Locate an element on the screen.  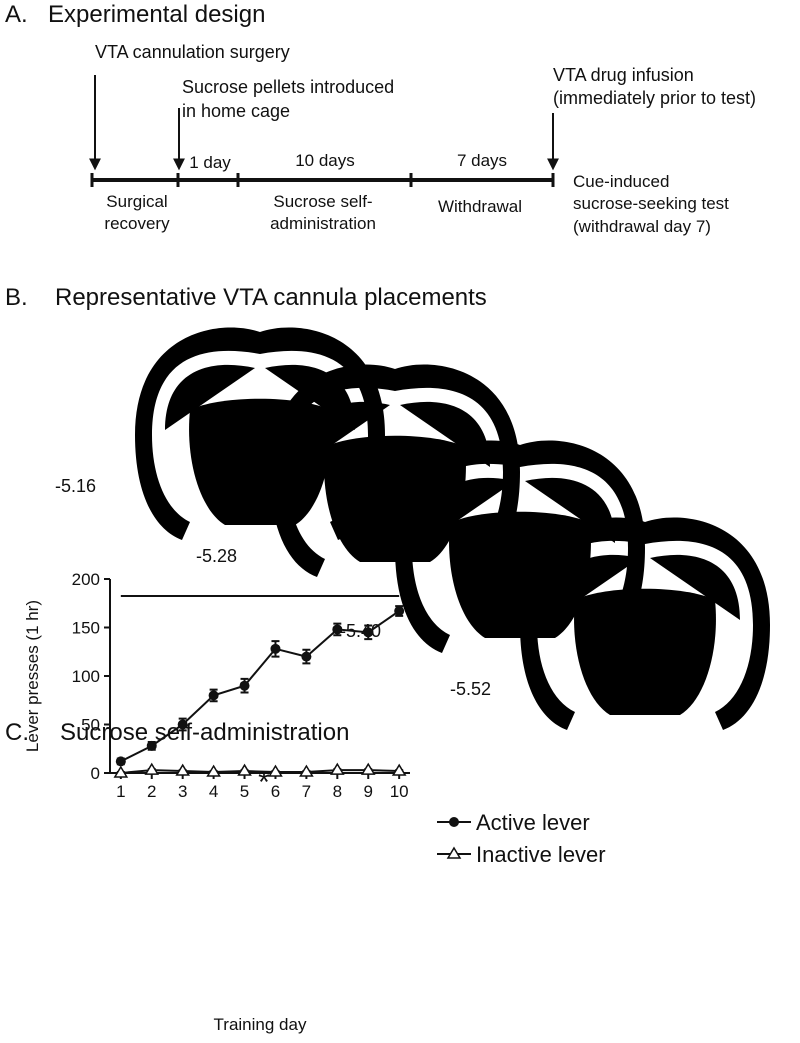
section-level: -5.52 is located at coordinates (470, 689).